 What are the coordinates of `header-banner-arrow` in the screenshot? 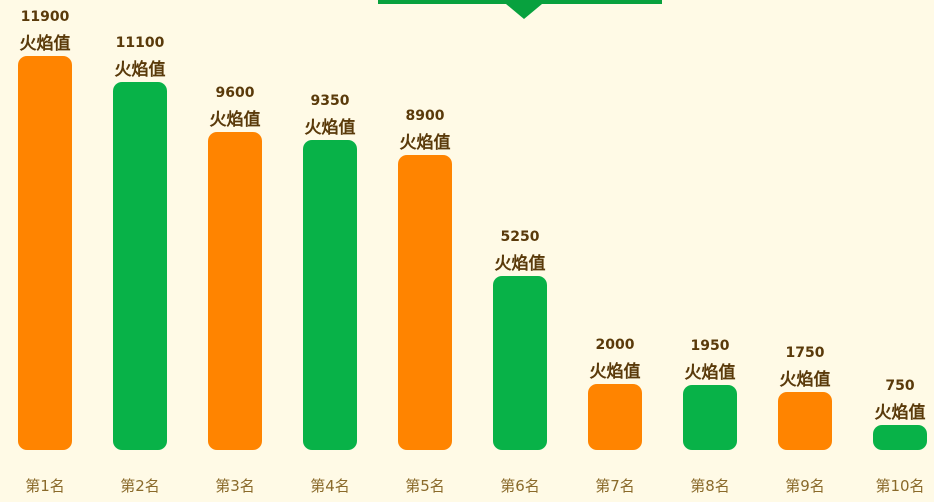 It's located at (524, 11).